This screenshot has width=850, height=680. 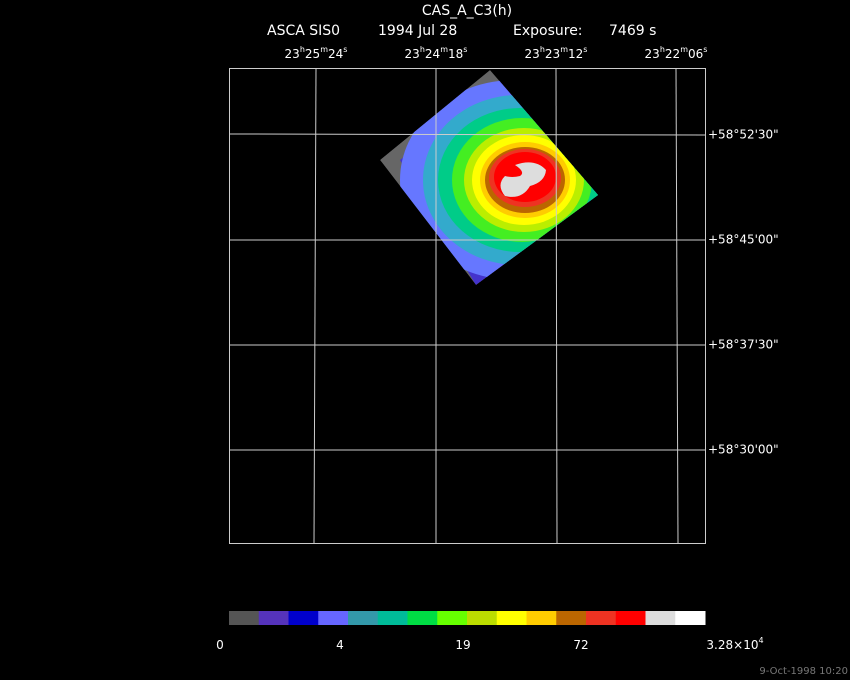 What do you see at coordinates (417, 31) in the screenshot?
I see `date: 1994 Jul 28` at bounding box center [417, 31].